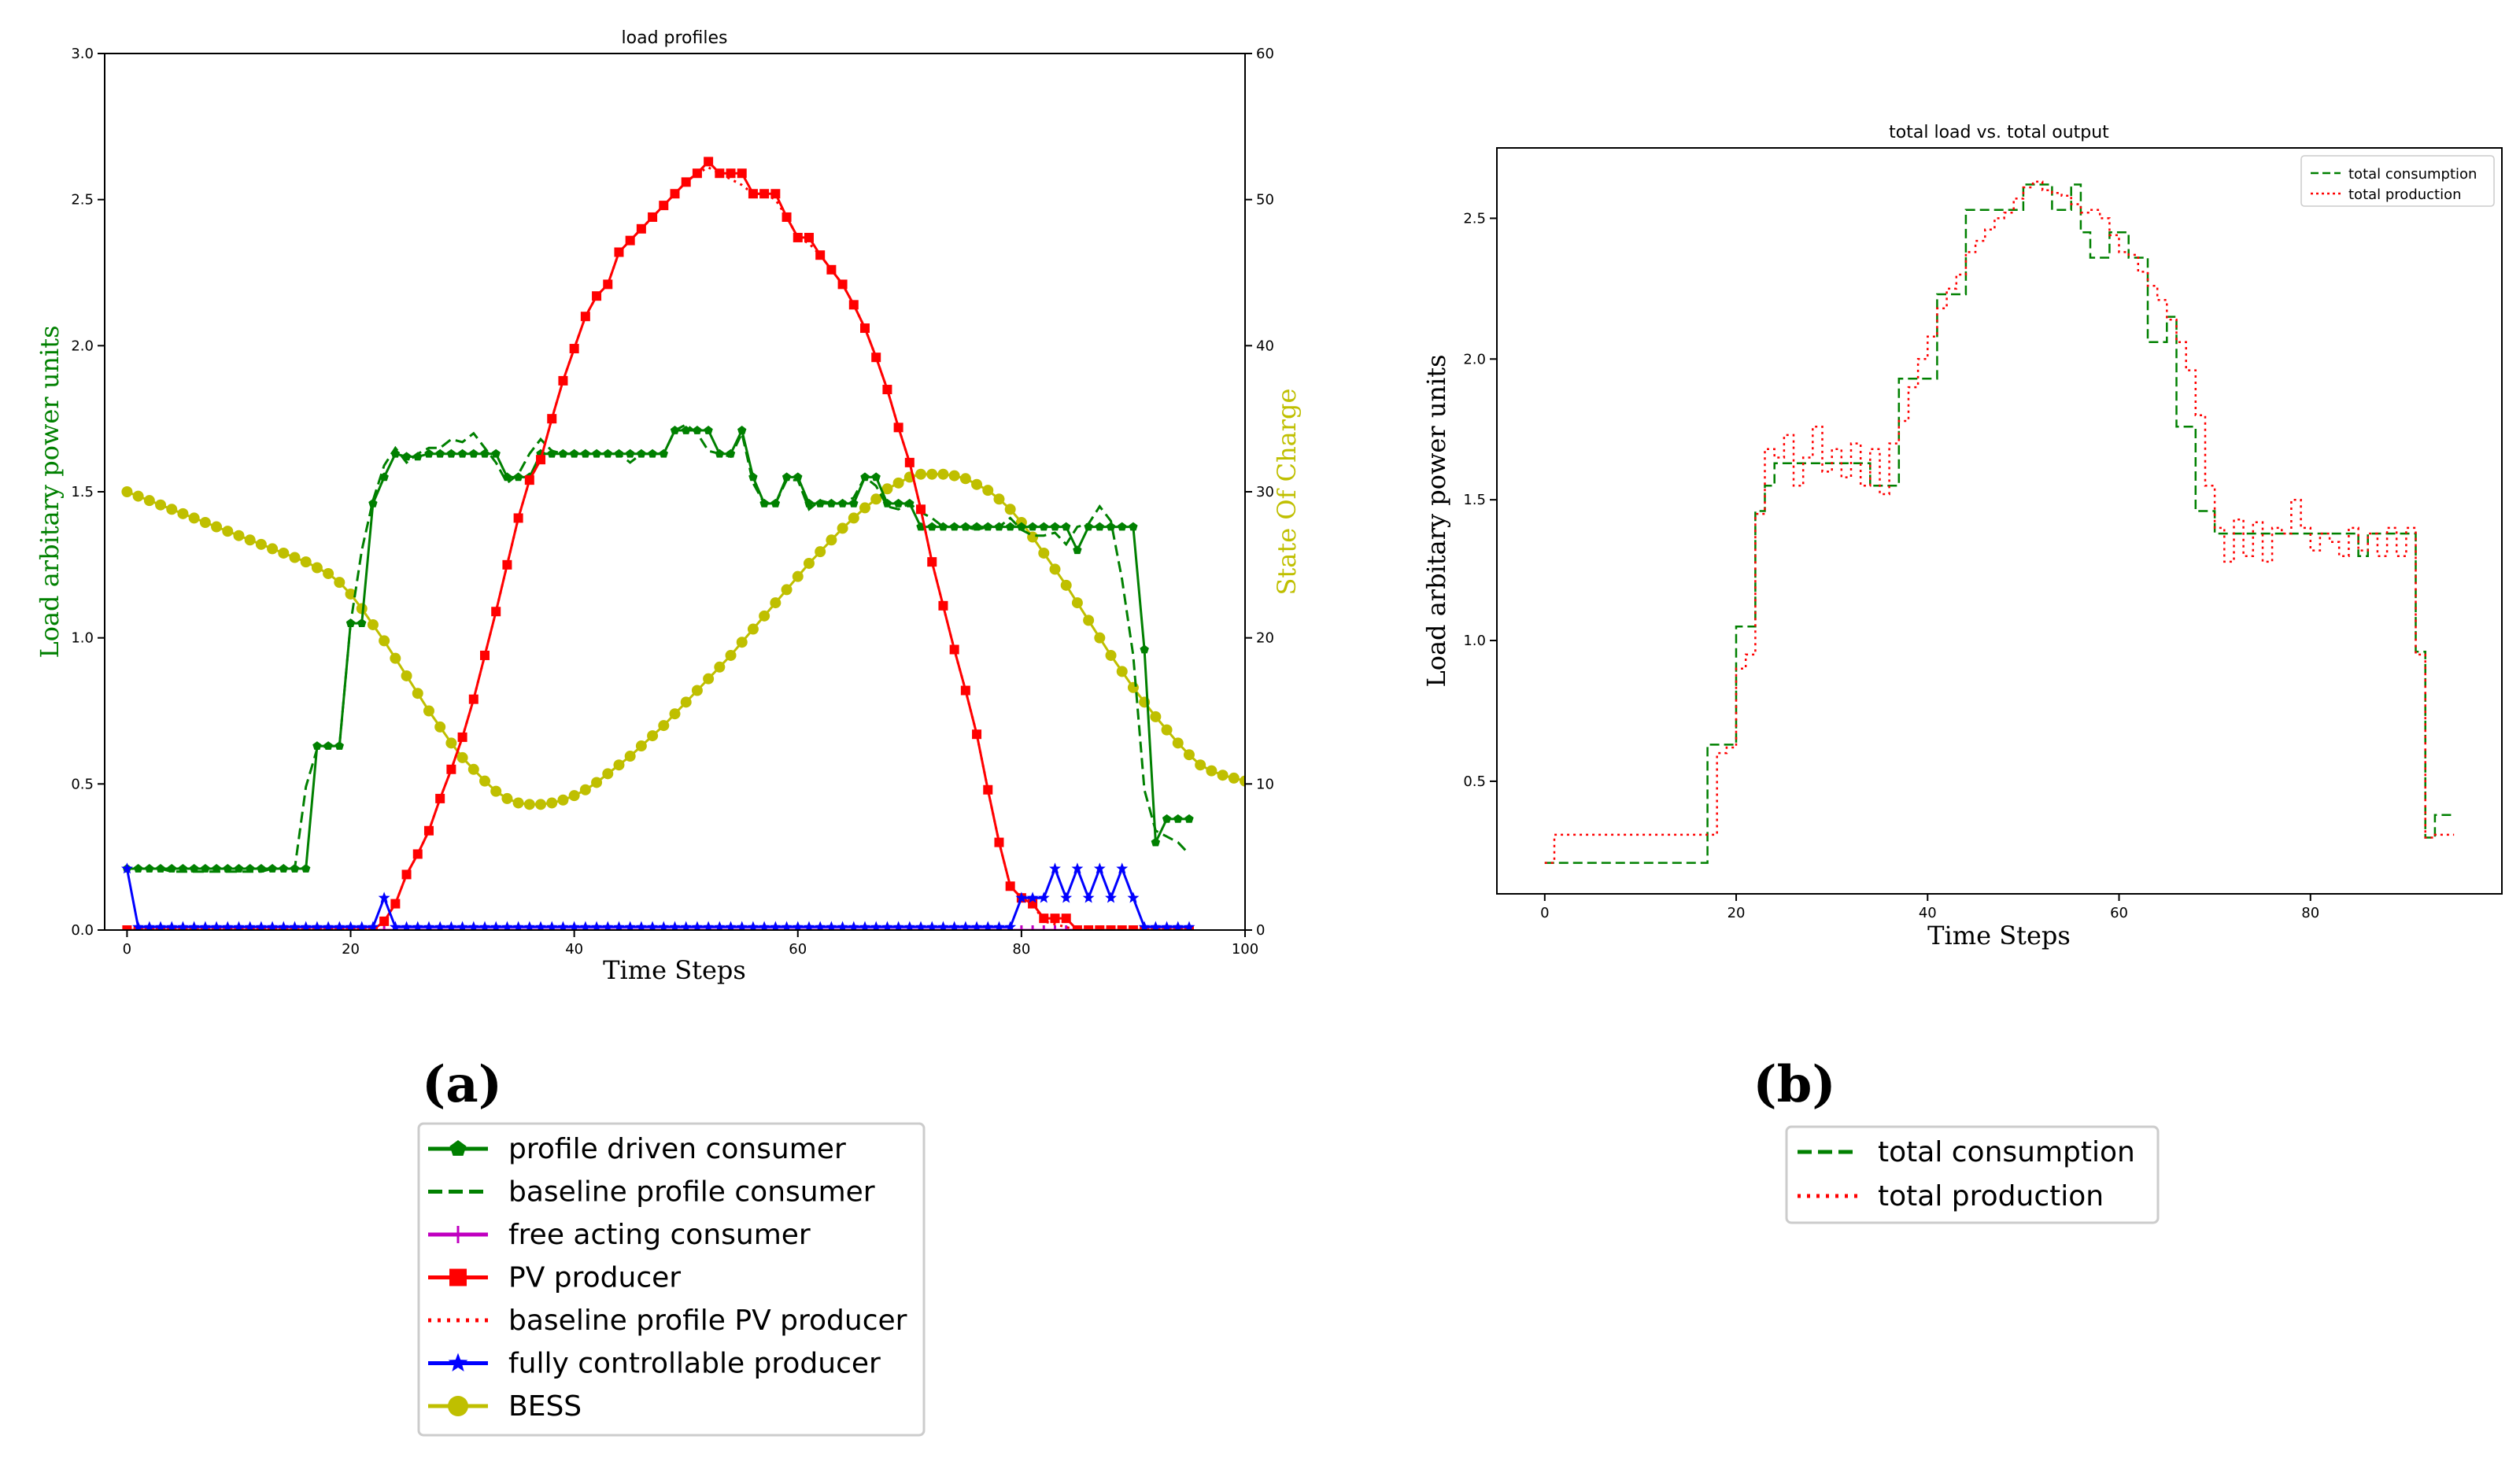 The image size is (2520, 1458). I want to click on chart-b-ylabel: Load arbitary power units, so click(1436, 520).